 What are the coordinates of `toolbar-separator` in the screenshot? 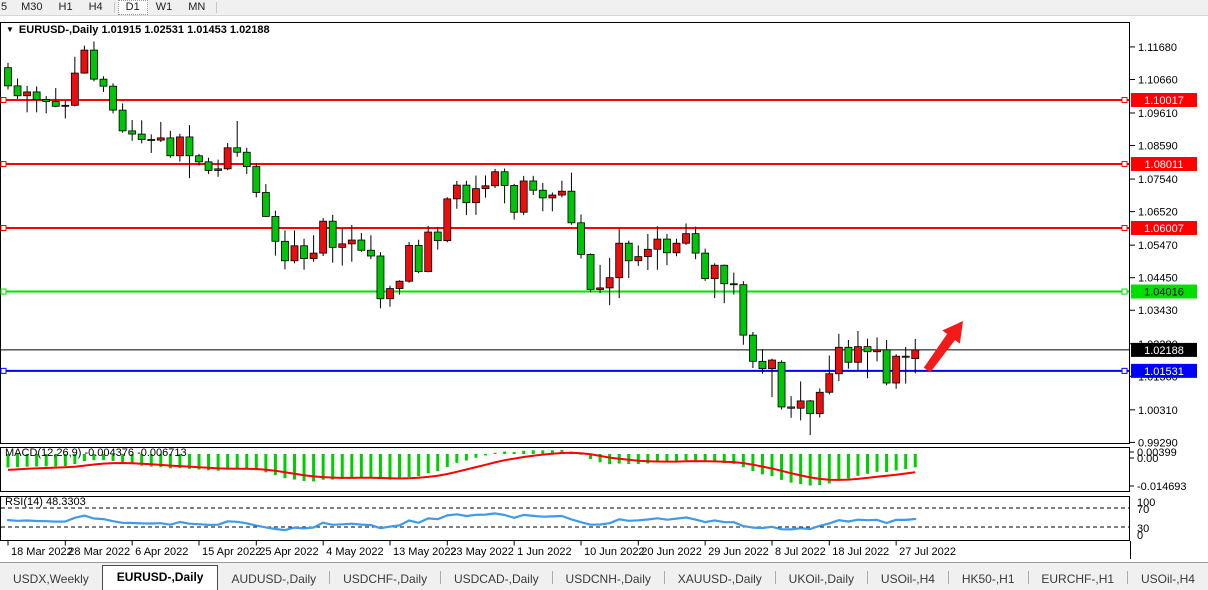 It's located at (217, 7).